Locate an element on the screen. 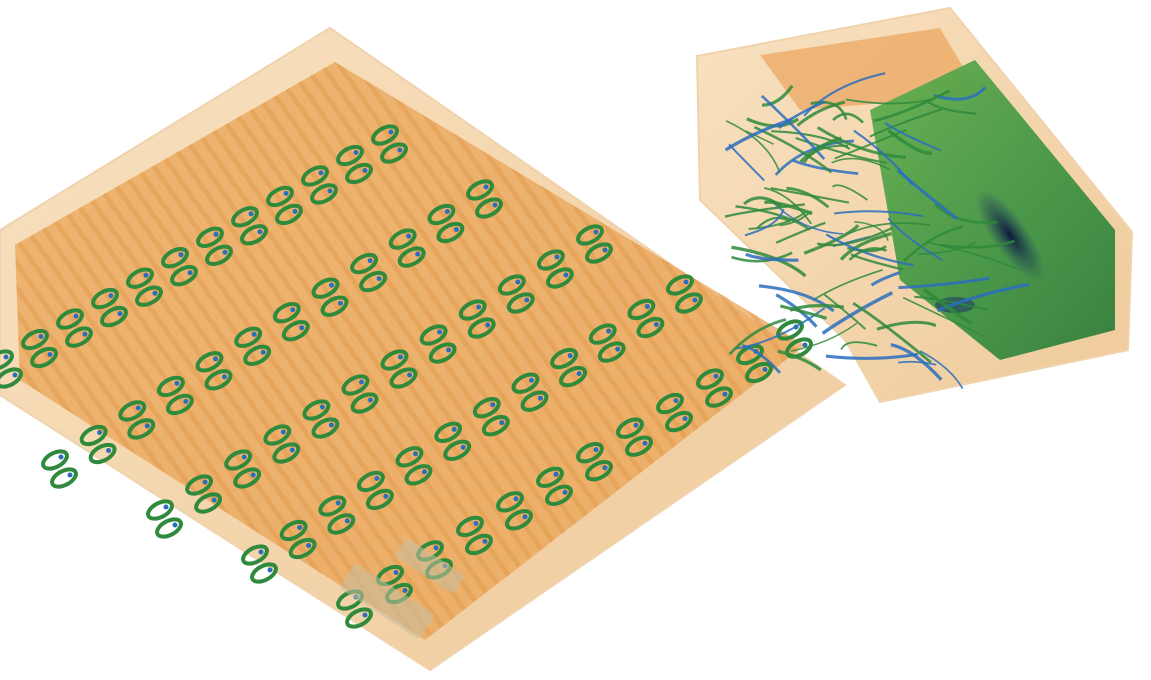 The image size is (1151, 680). grid-base-cells is located at coordinates (402, 589).